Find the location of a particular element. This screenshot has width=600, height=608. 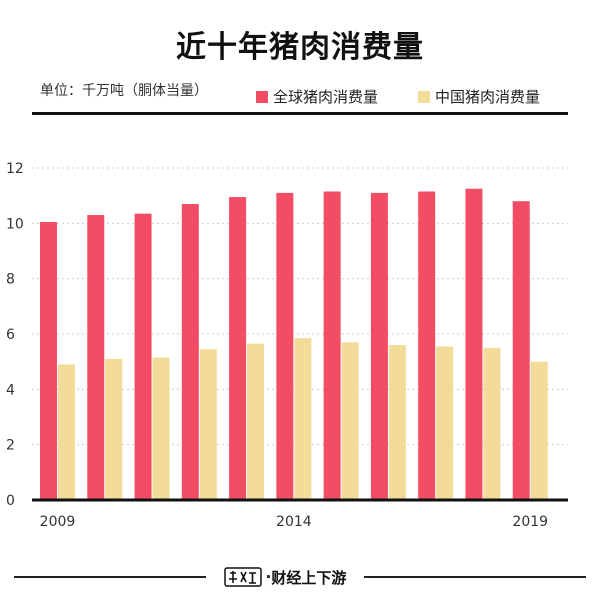

unit-label: 单位：千万吨（胴体当量） is located at coordinates (124, 91).